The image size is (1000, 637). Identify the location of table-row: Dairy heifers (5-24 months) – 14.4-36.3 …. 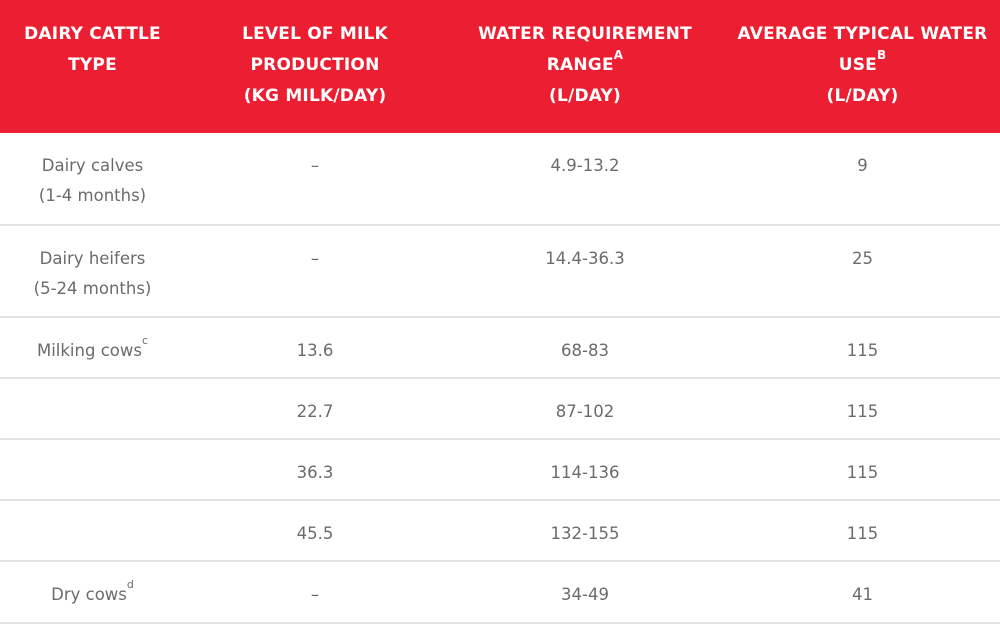
(500, 271).